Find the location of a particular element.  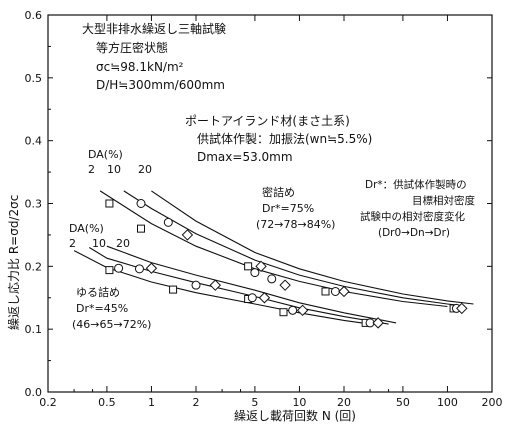

y-tick-label: 0.6 is located at coordinates (34, 15).